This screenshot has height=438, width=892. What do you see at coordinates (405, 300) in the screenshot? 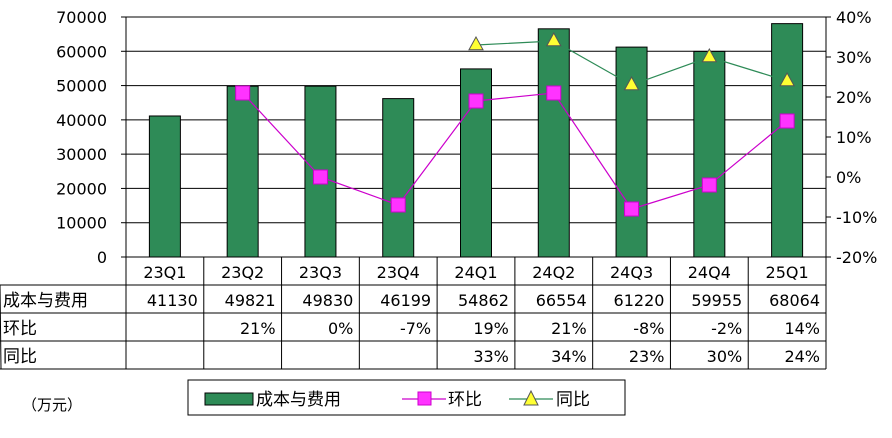
I see `table-cell: 46199` at bounding box center [405, 300].